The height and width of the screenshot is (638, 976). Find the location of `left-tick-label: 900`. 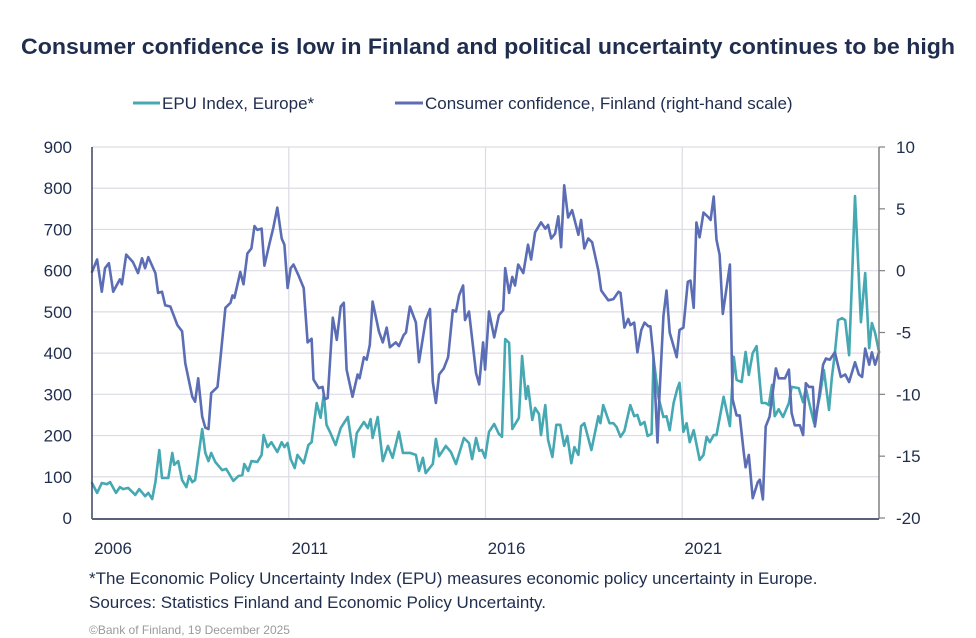

left-tick-label: 900 is located at coordinates (58, 147).